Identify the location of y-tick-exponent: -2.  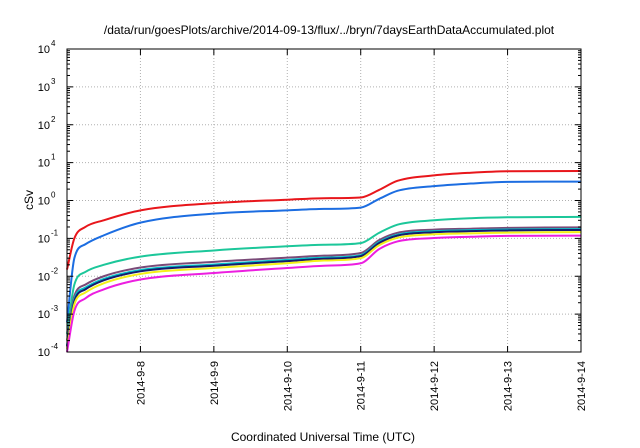
(55, 270).